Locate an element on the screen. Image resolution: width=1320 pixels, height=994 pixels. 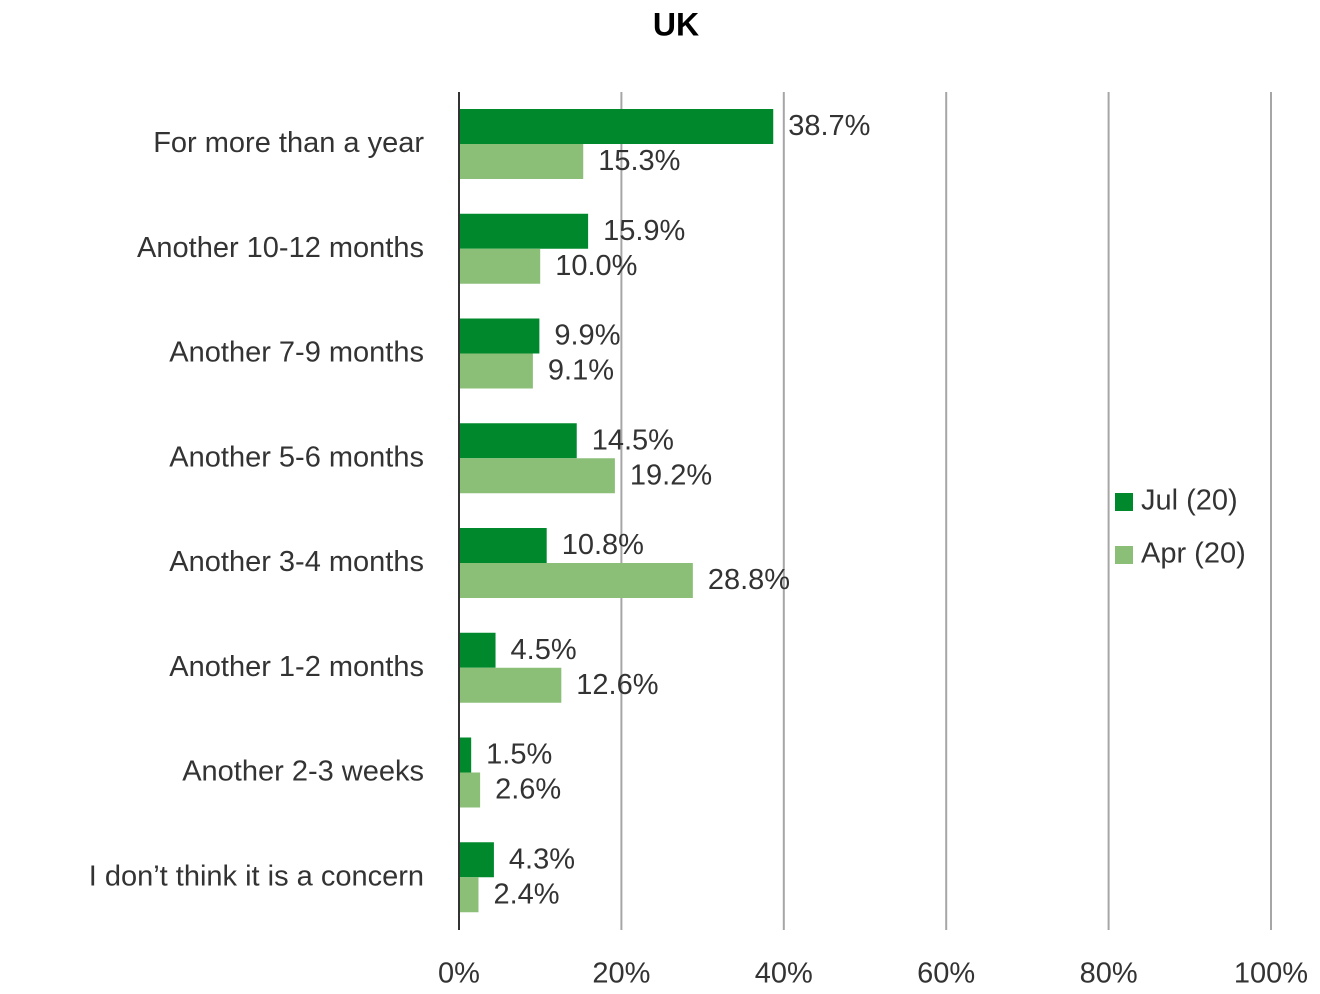
data-label: 9.1% is located at coordinates (581, 371).